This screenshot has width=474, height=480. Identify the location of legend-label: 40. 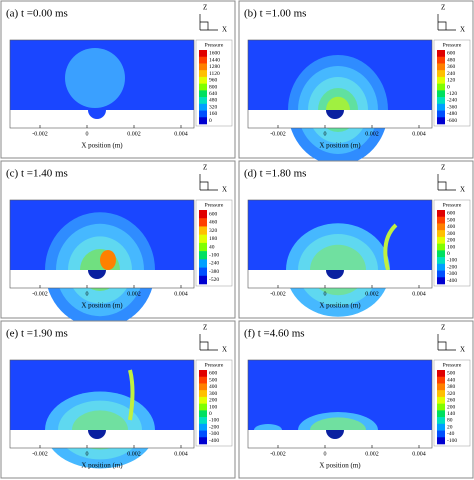
(212, 247).